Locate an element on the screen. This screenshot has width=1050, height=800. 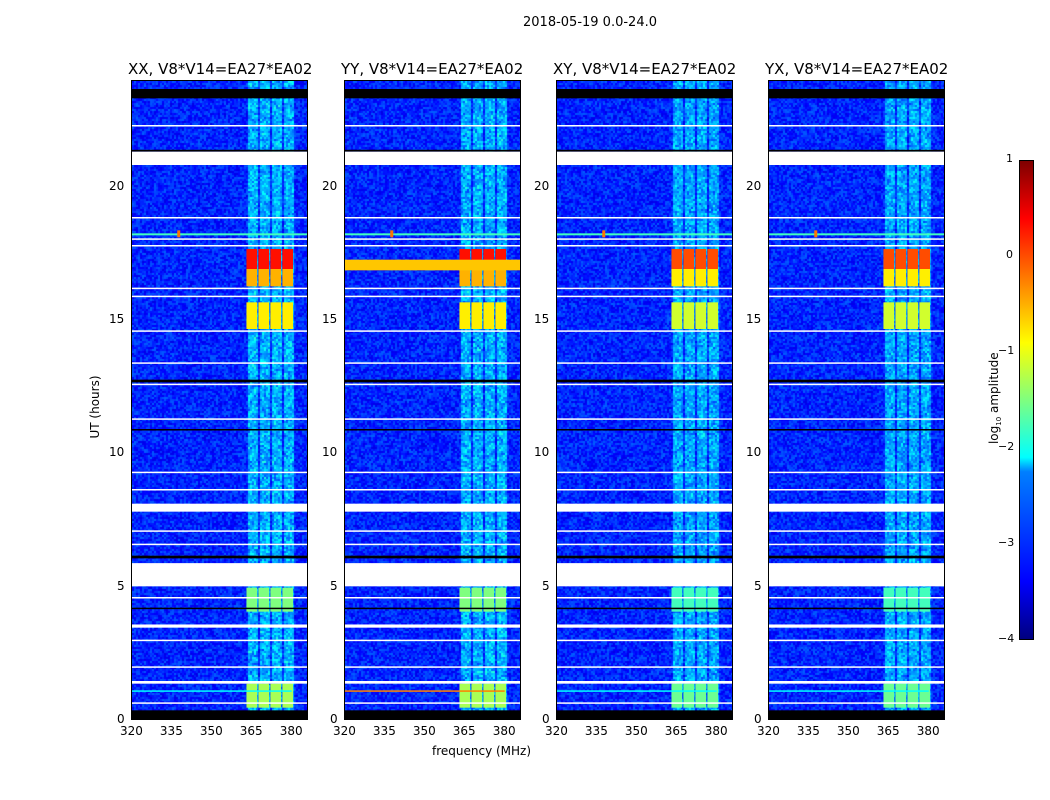
colorbar-tick-label: −4 is located at coordinates (1006, 638).